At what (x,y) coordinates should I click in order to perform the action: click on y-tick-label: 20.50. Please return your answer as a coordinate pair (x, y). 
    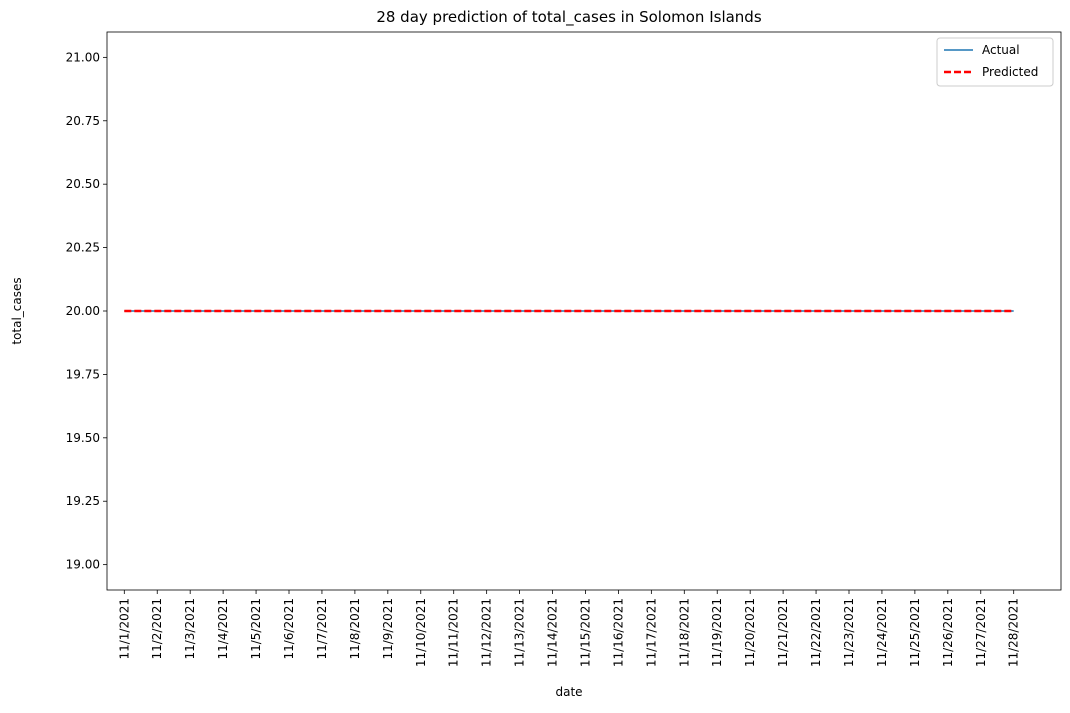
    Looking at the image, I should click on (83, 184).